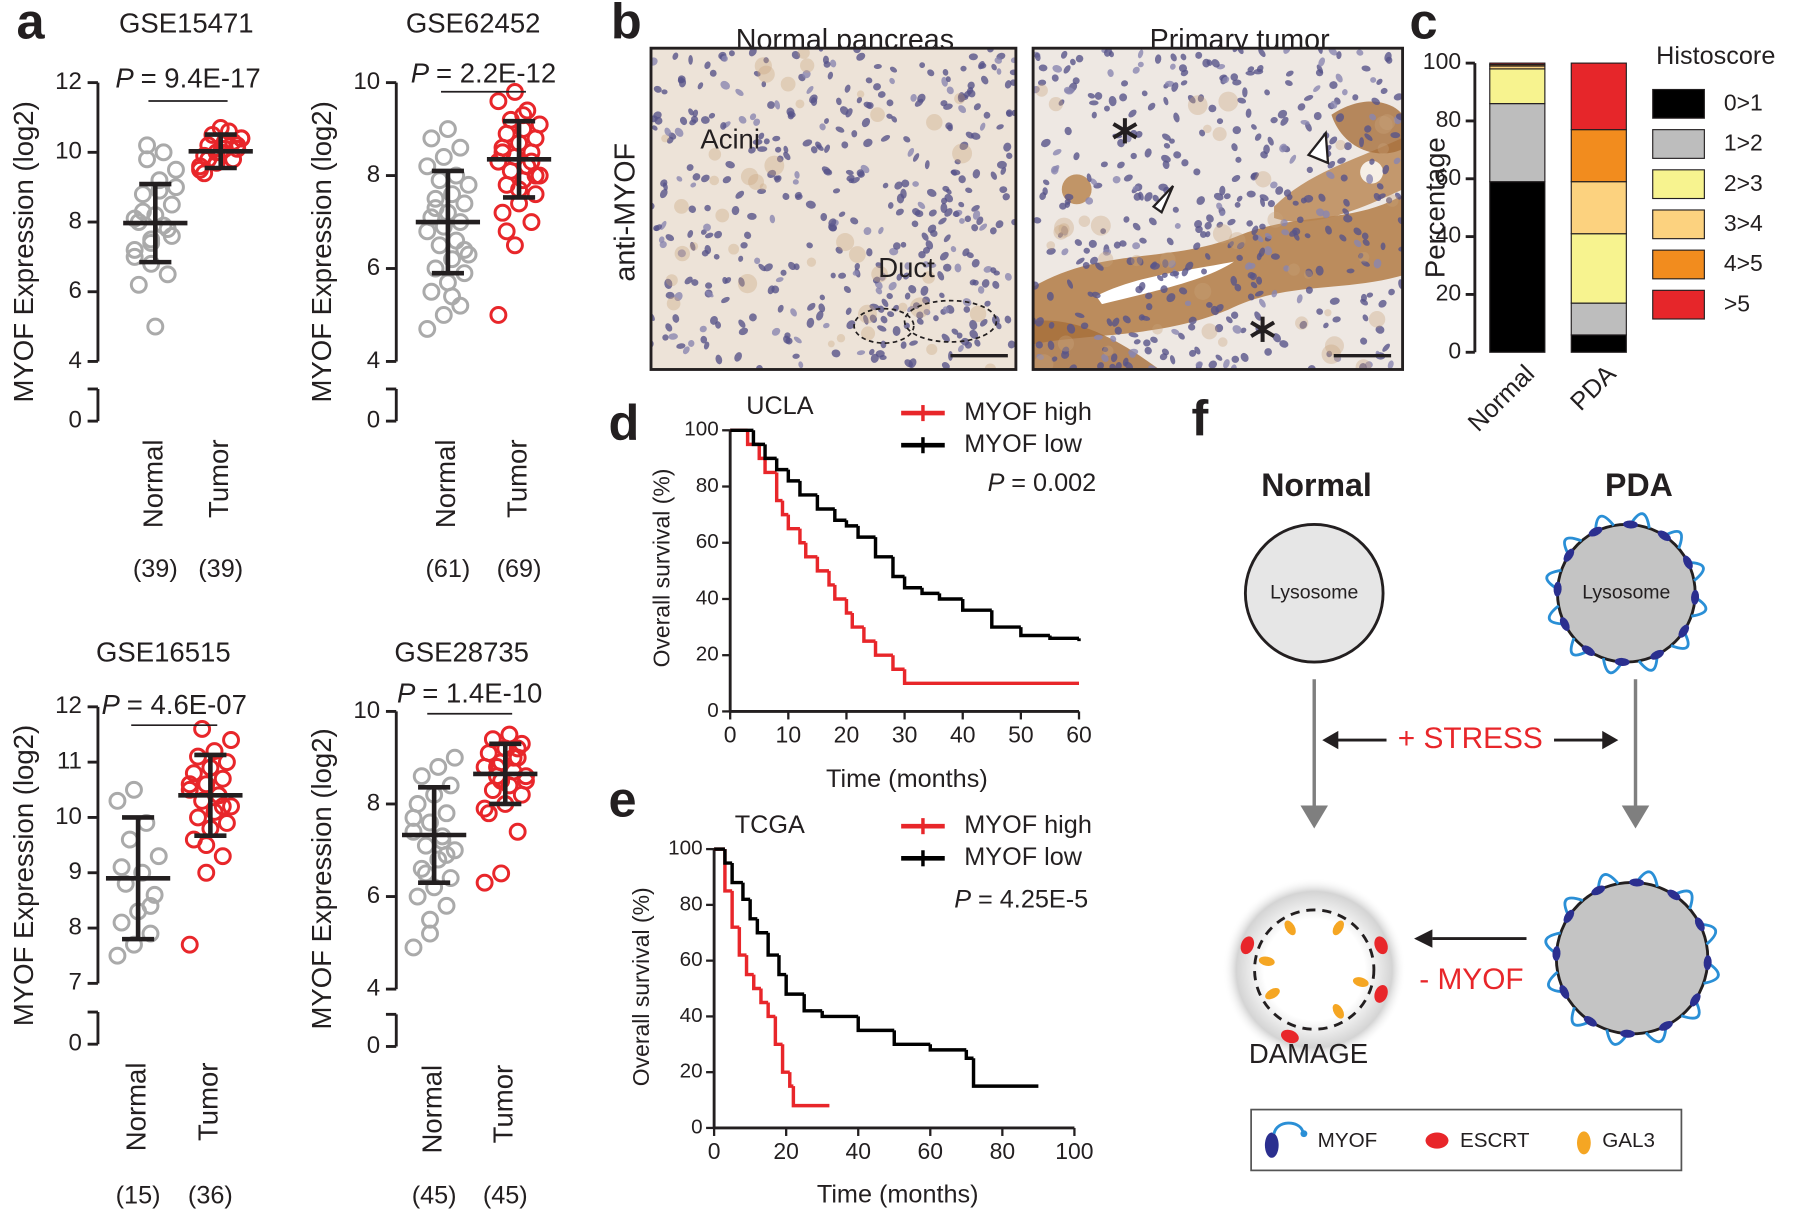  I want to click on x-tick-label: 80, so click(1003, 1151).